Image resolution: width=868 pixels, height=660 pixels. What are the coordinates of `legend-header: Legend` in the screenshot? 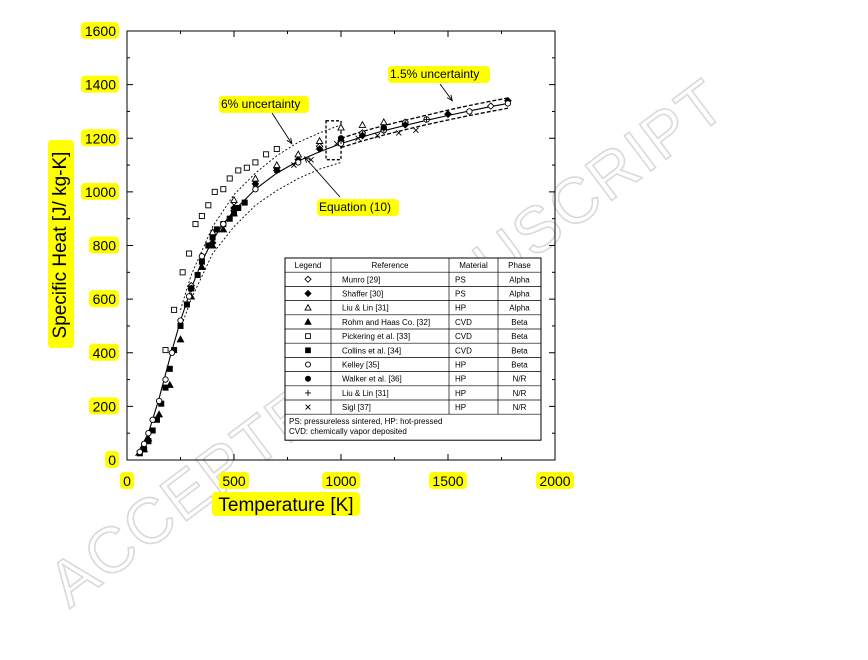 It's located at (308, 265).